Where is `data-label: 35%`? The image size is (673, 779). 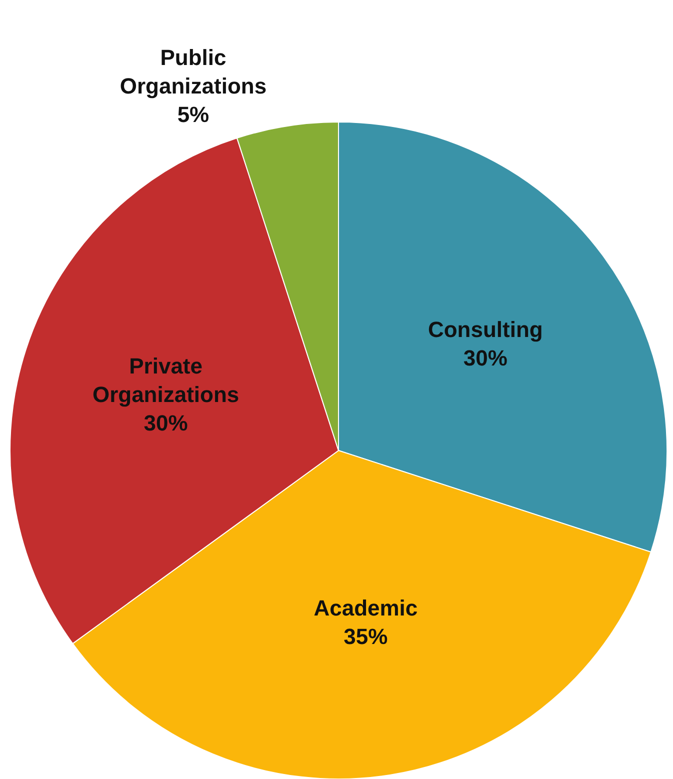
data-label: 35% is located at coordinates (366, 636).